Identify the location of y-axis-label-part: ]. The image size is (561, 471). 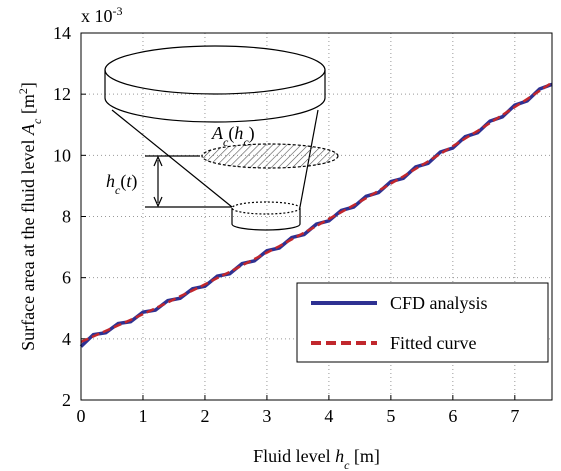
(28, 85).